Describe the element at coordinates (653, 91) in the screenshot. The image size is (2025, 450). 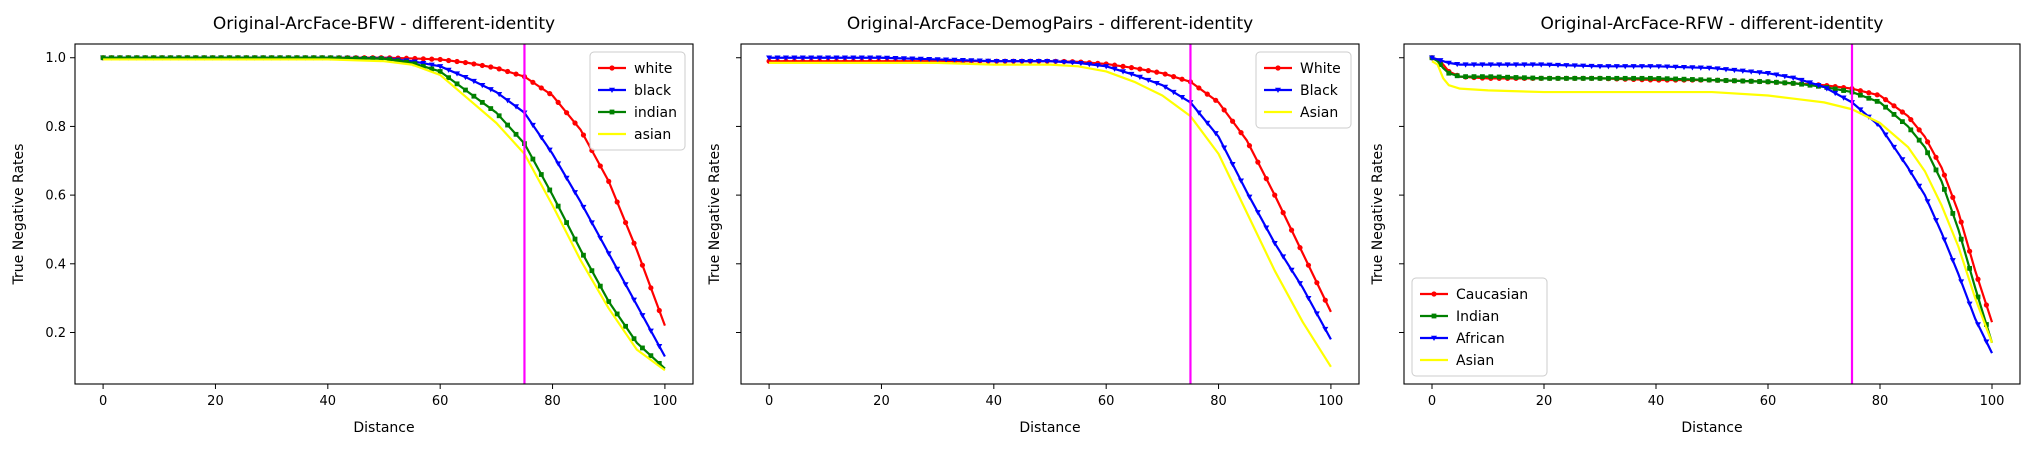
I see `legend-label-black: black` at that location.